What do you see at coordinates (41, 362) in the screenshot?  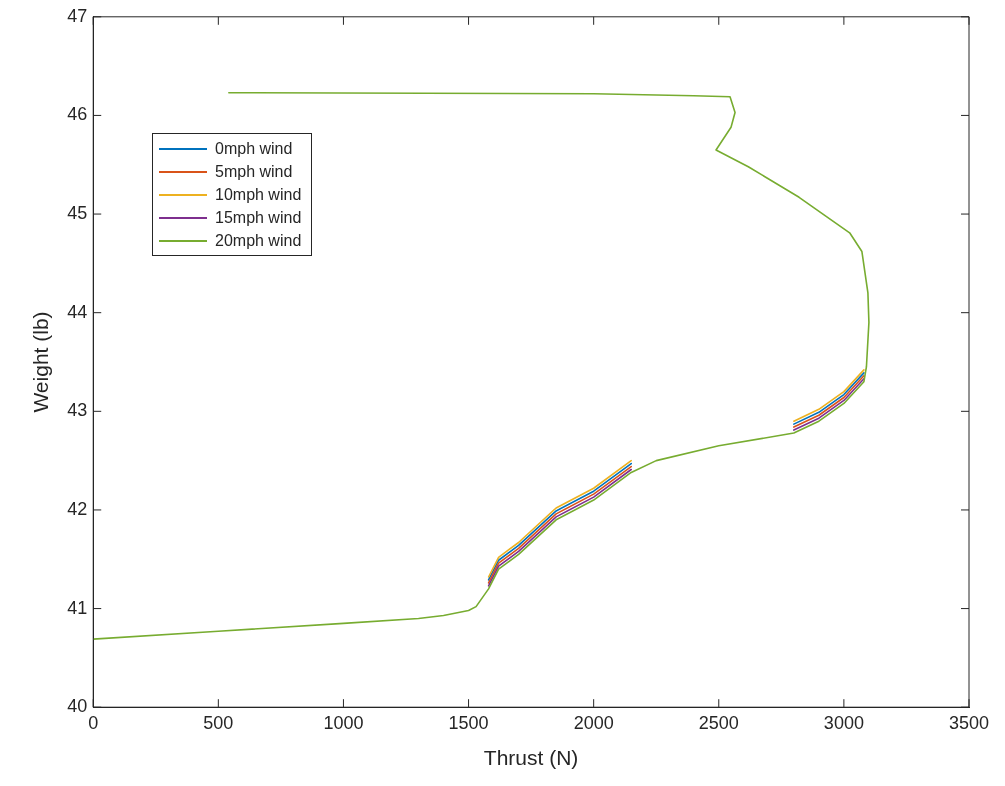 I see `y-axis-title: Weight (lb)` at bounding box center [41, 362].